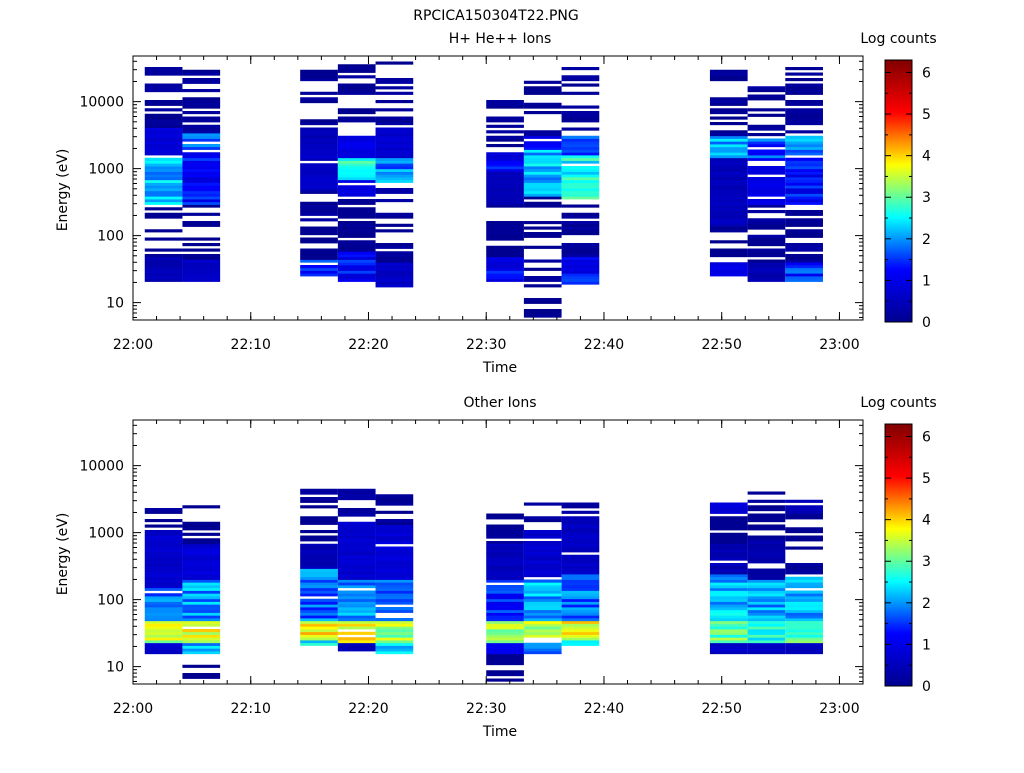 This screenshot has height=773, width=1024. What do you see at coordinates (898, 191) in the screenshot?
I see `colorbar-gradient` at bounding box center [898, 191].